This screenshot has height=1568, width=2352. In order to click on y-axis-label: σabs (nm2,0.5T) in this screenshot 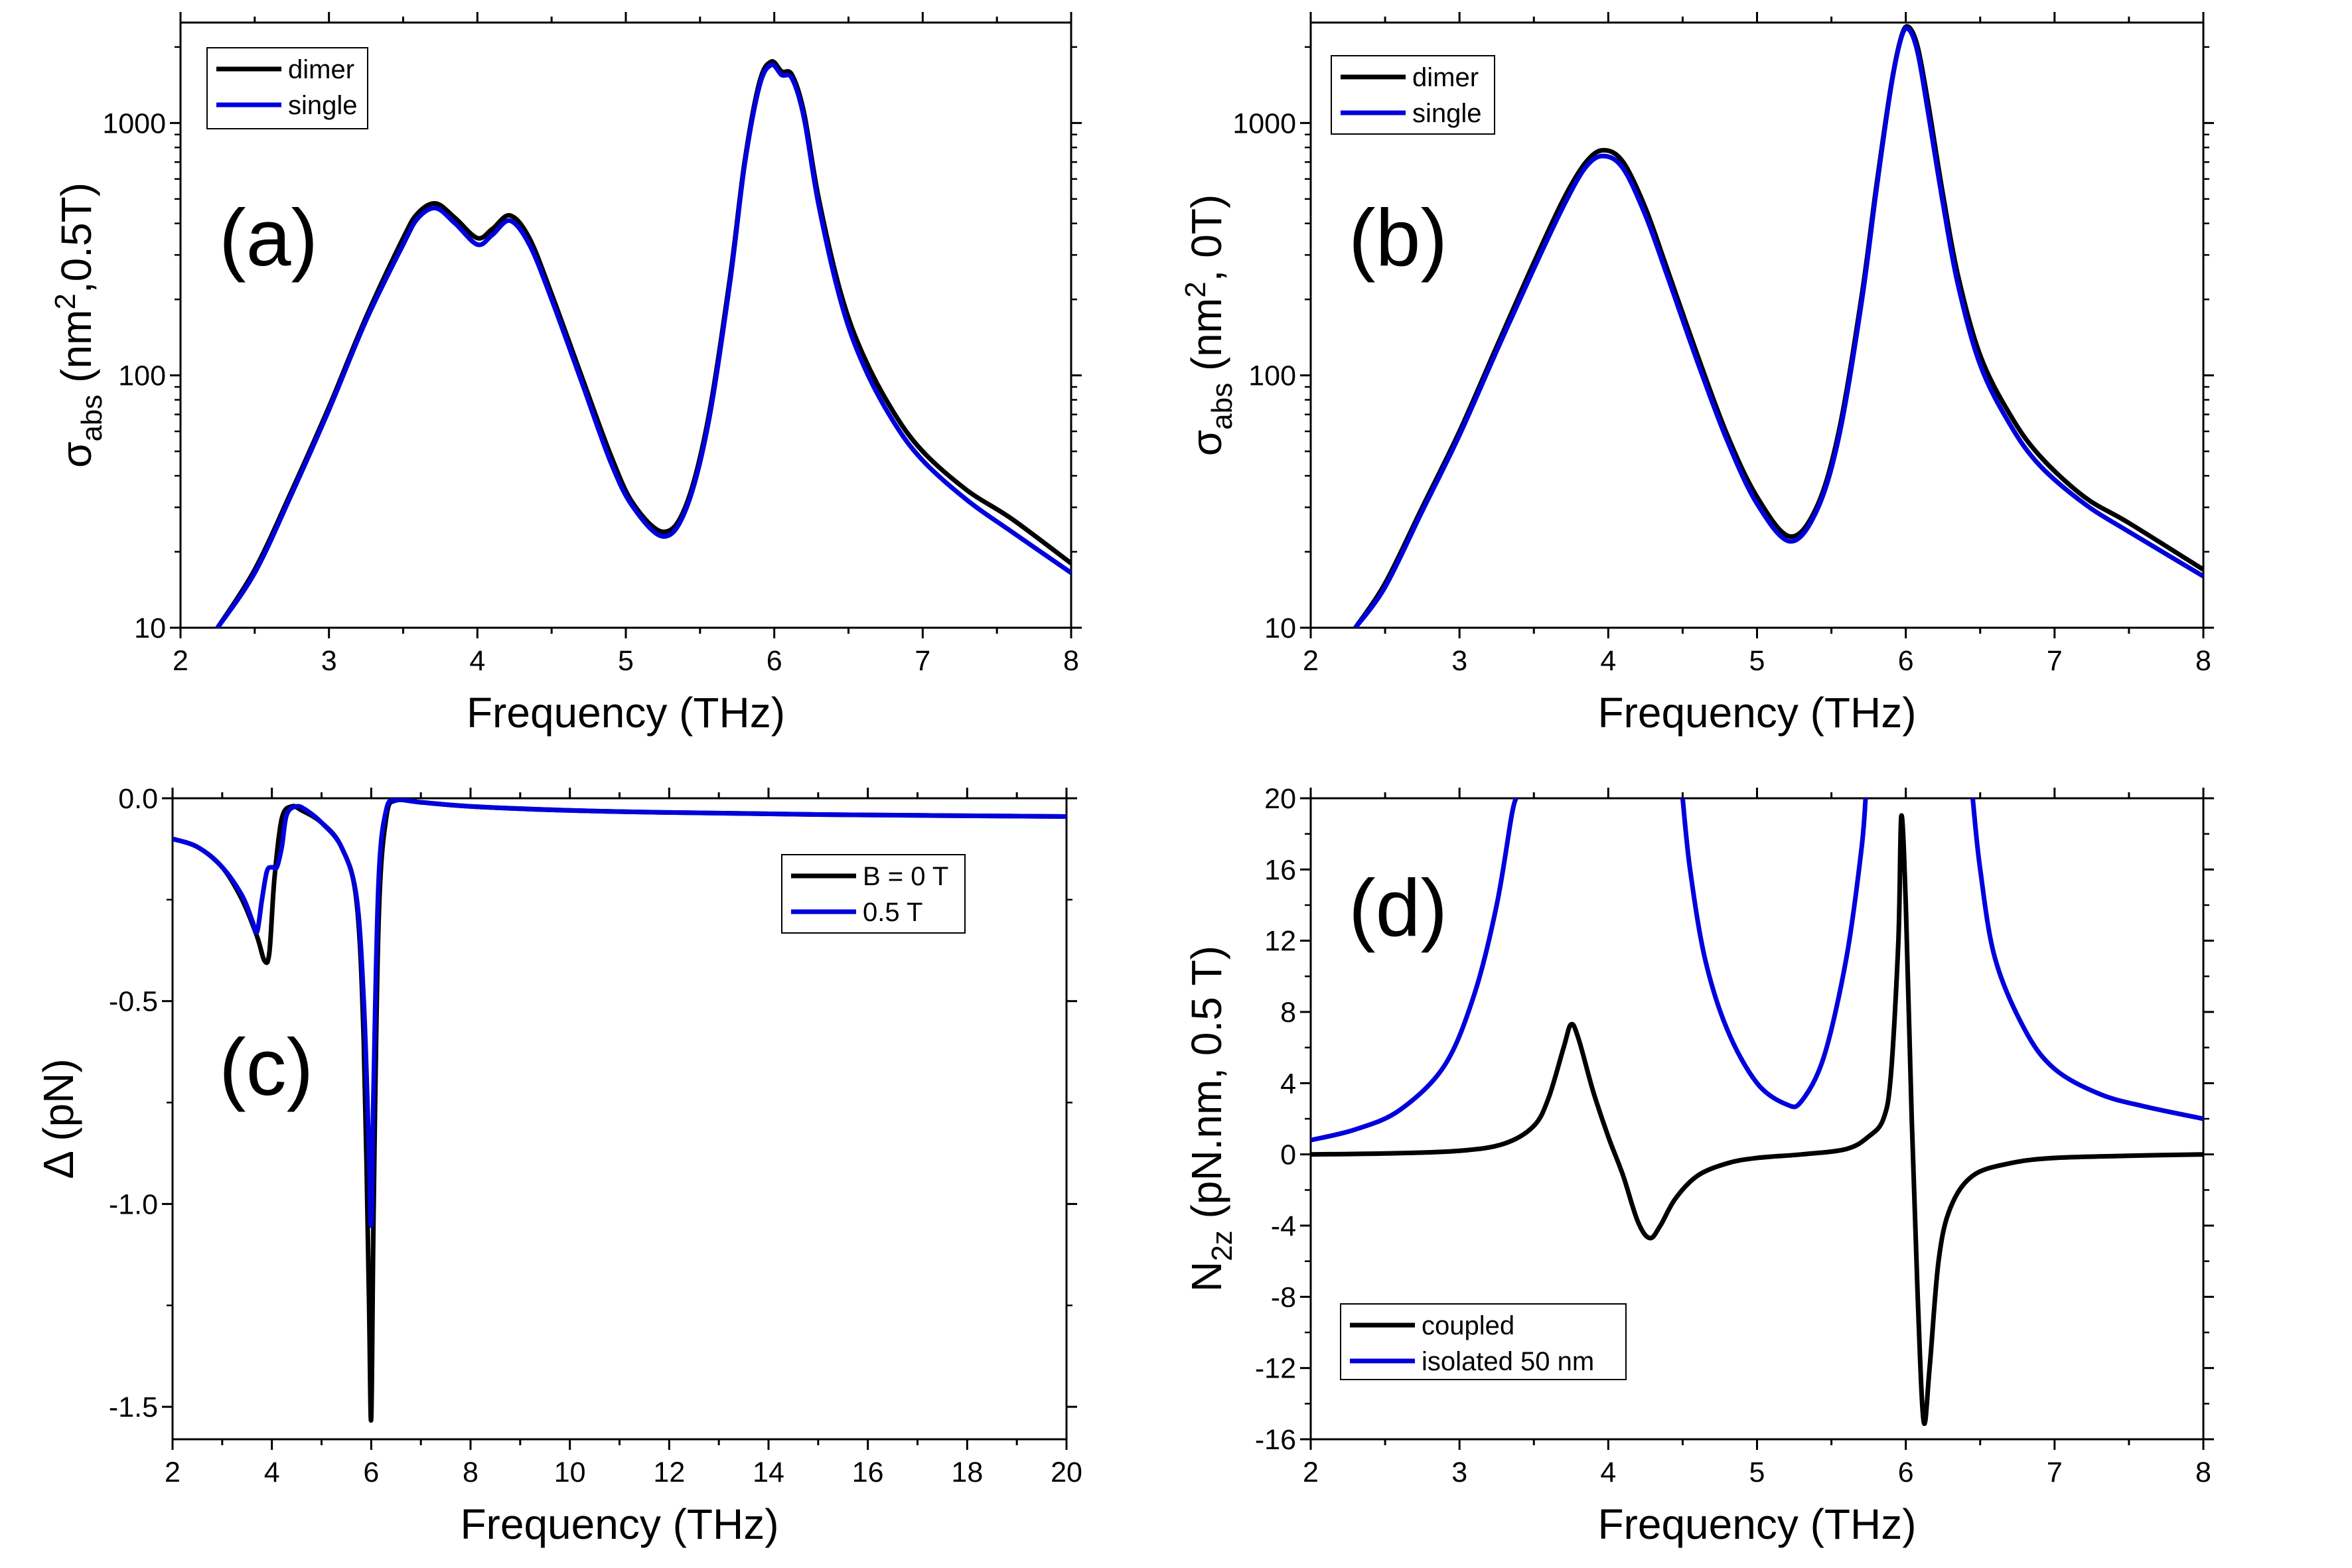, I will do `click(78, 325)`.